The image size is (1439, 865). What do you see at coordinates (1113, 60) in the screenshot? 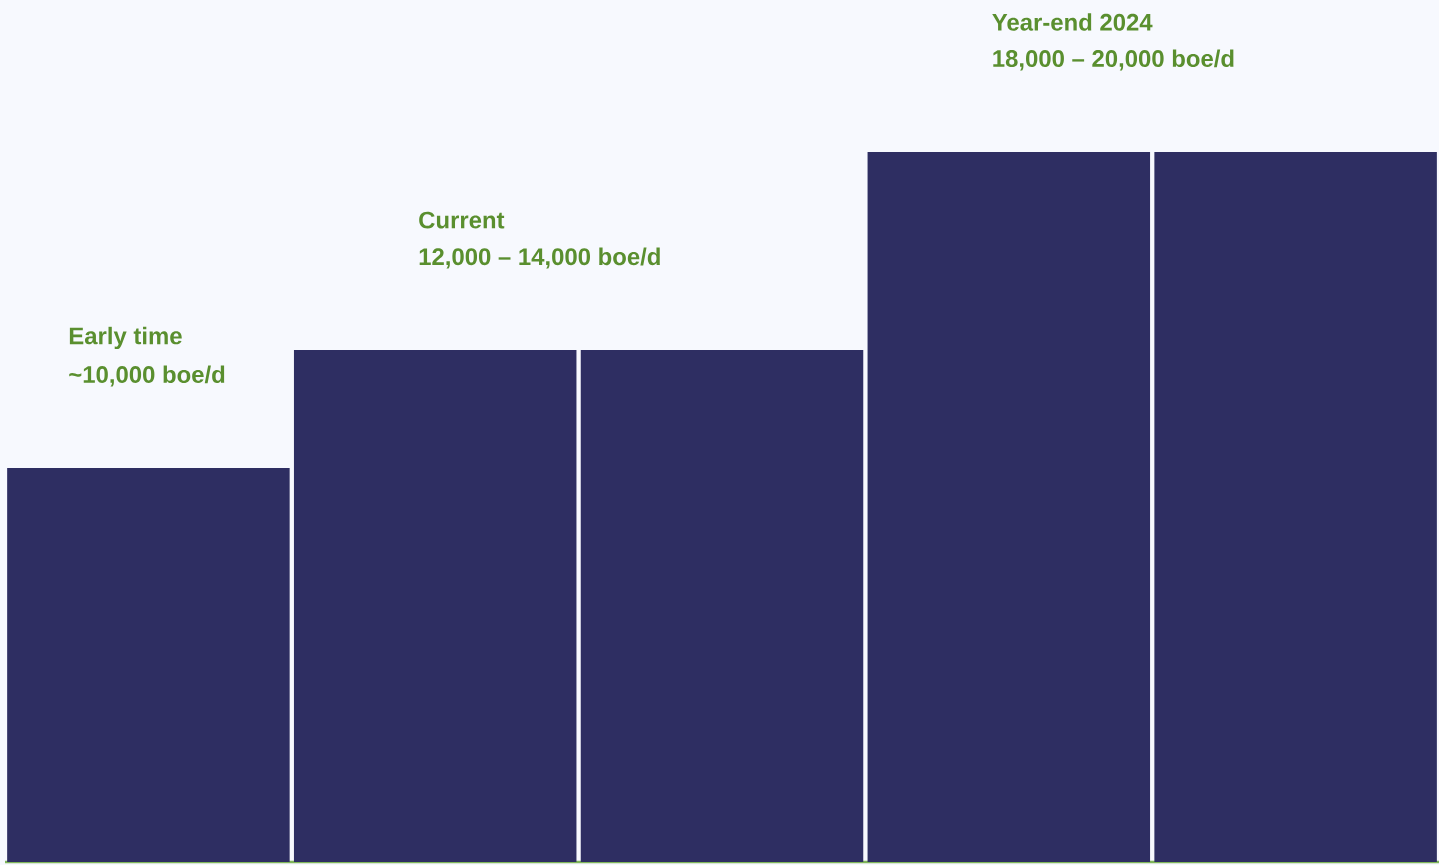
I see `text: 18,000 – 20,000 boe/d` at bounding box center [1113, 60].